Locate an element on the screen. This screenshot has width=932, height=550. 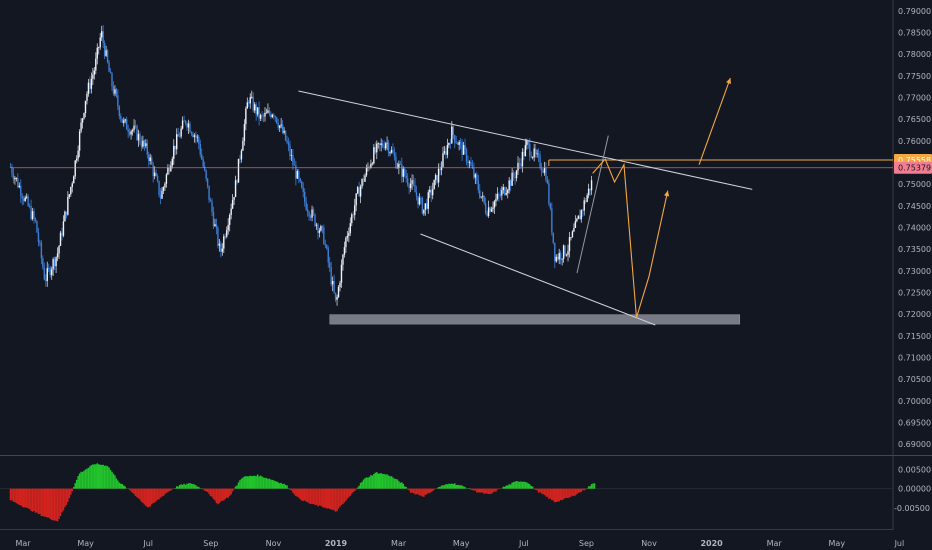
oscillator-tick-label: -0.00500 is located at coordinates (912, 508).